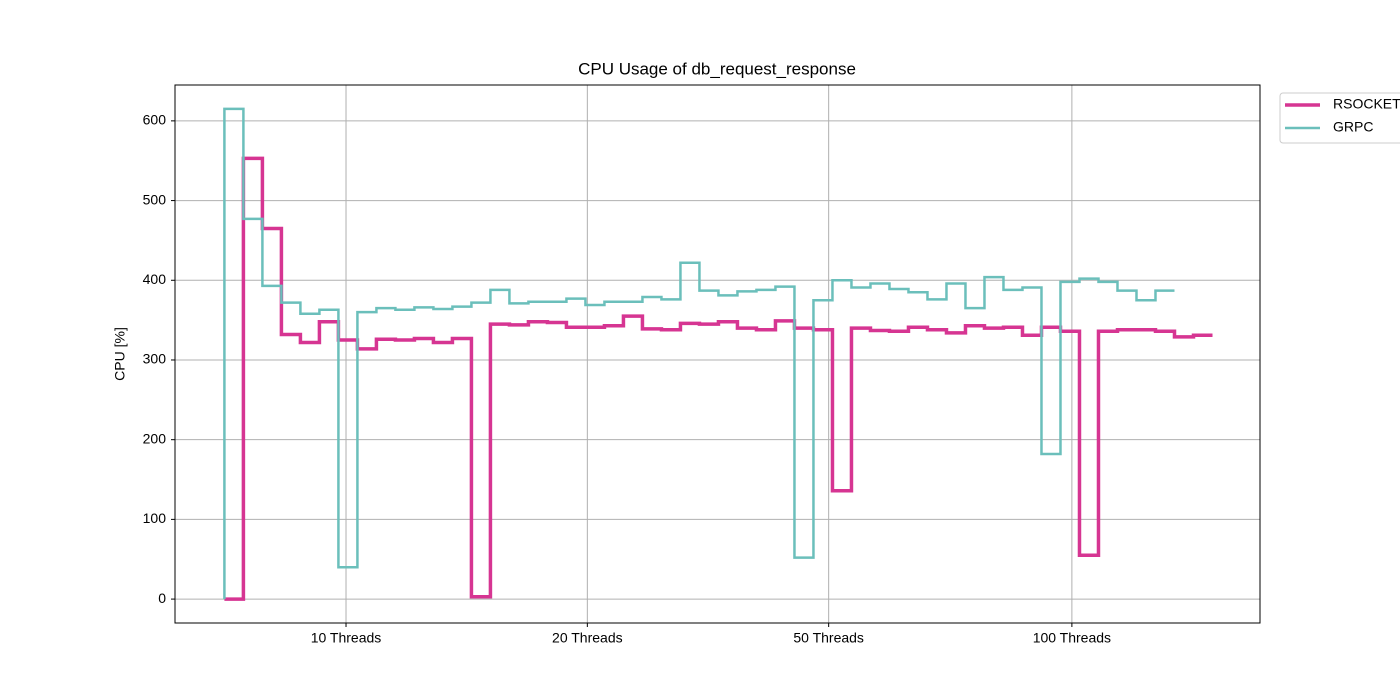 The height and width of the screenshot is (700, 1400). I want to click on y-tick-label: 500, so click(155, 199).